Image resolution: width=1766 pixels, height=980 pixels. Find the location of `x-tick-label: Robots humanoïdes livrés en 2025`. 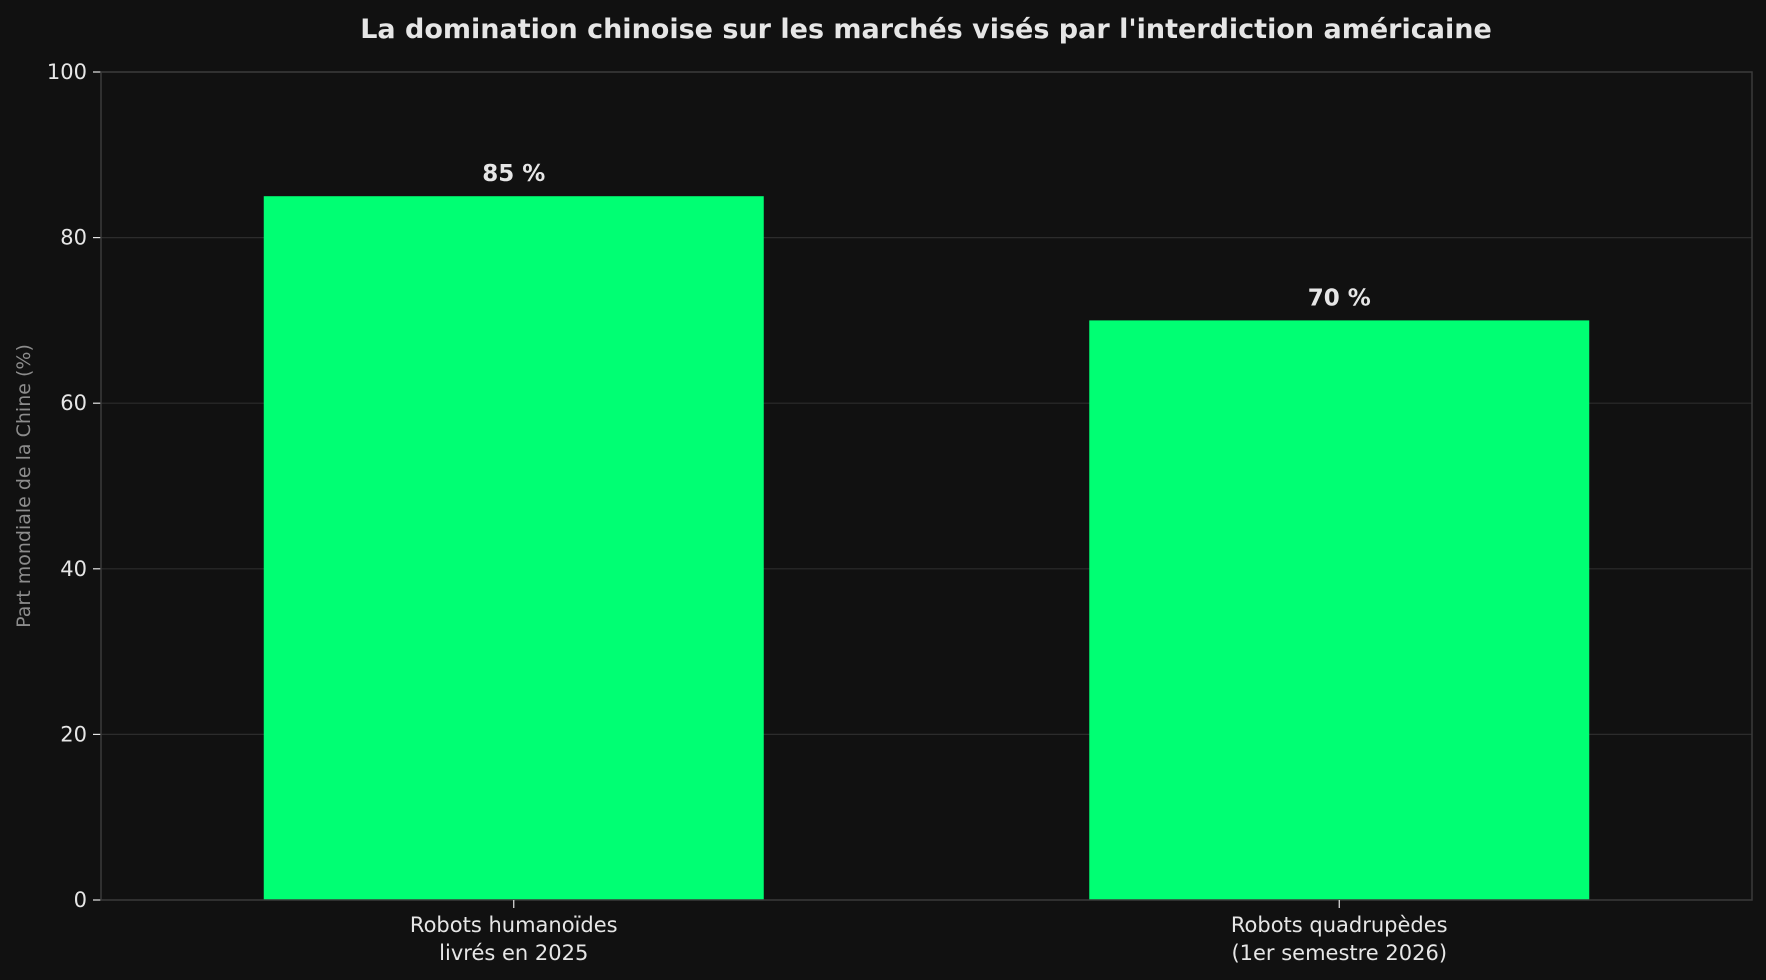

x-tick-label: Robots humanoïdes livrés en 2025 is located at coordinates (514, 939).